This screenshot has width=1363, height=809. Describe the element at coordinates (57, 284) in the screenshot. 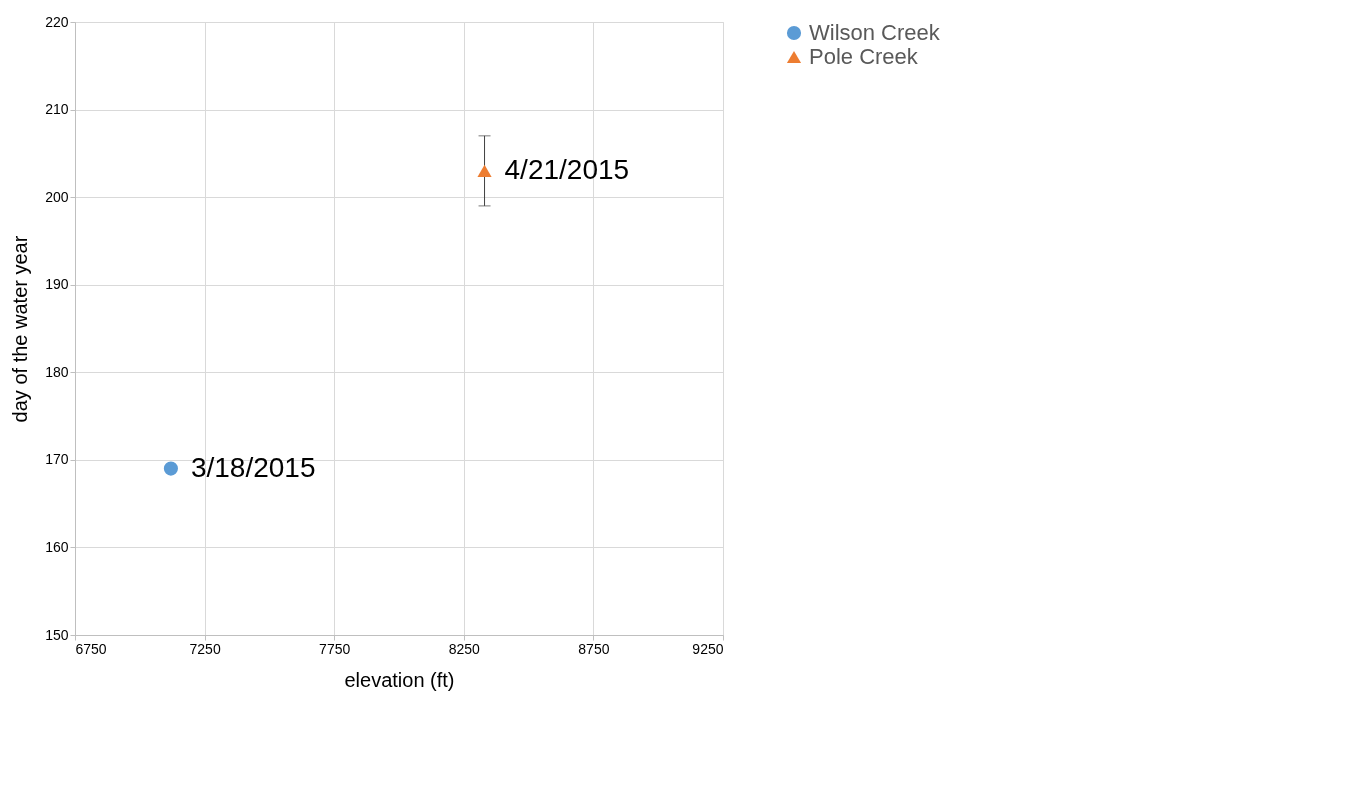

I see `y-tick-label: 190` at that location.